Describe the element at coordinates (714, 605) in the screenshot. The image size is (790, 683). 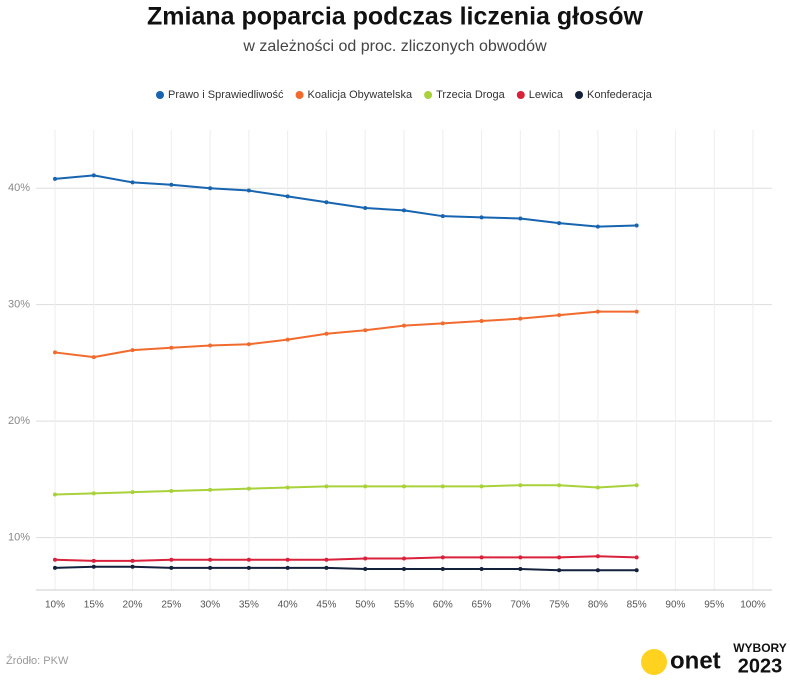
I see `x-tick-label: 95%` at that location.